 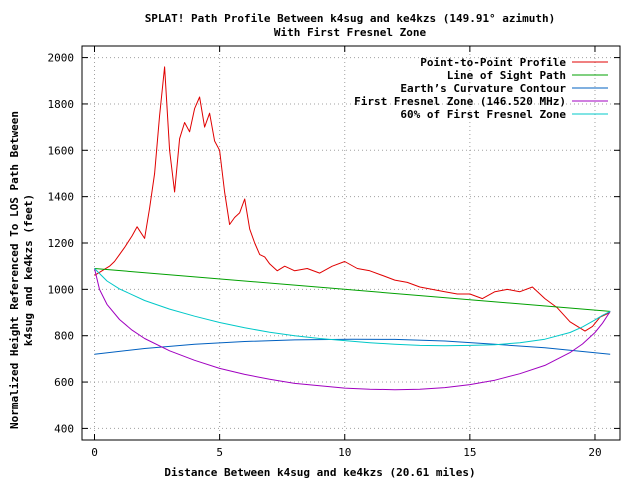 I want to click on legend-label: Earth’s Curvature Contour, so click(x=483, y=88).